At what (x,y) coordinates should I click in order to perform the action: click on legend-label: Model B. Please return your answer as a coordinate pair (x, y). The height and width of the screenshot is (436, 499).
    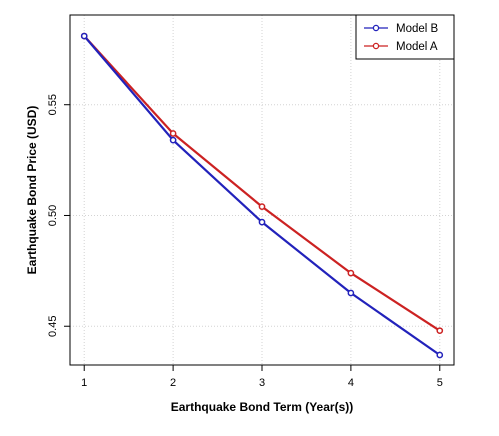
    Looking at the image, I should click on (417, 29).